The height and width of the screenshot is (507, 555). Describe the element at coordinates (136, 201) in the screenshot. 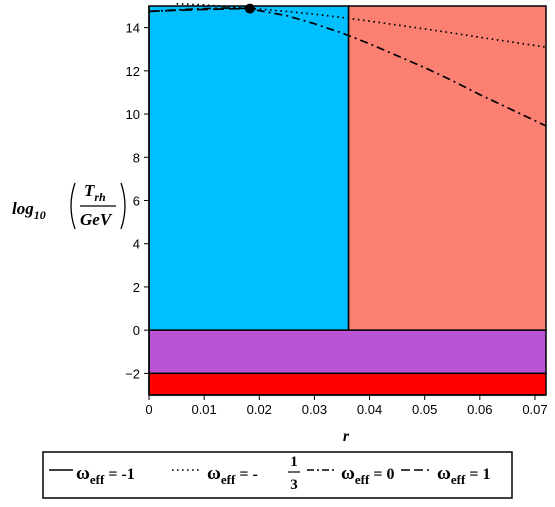

I see `y-tick-label: 6` at that location.